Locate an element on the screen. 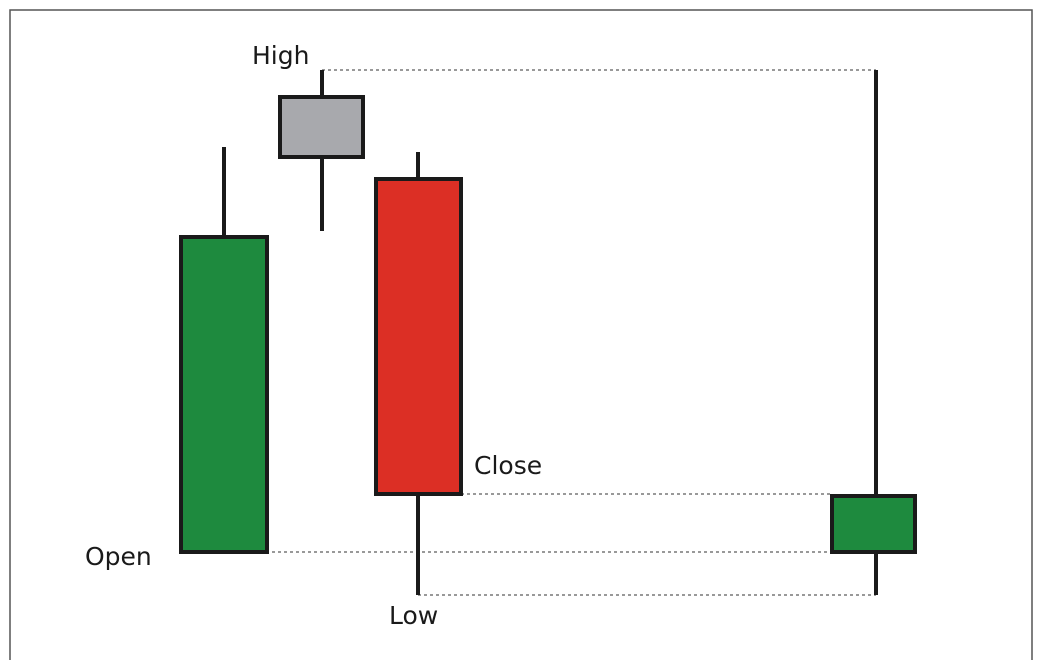  green-candle-right is located at coordinates (873, 332).